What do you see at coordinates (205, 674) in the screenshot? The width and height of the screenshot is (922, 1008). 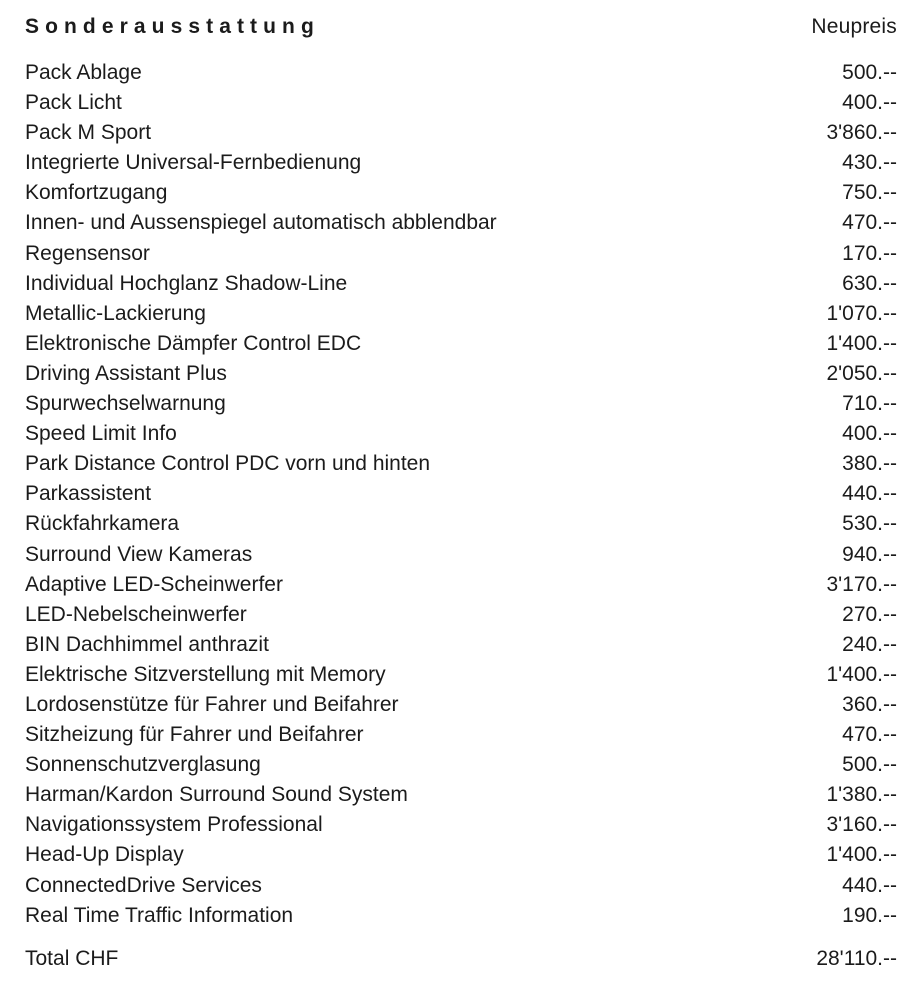 I see `option-label: Elektrische Sitzverstellung mit Memory` at bounding box center [205, 674].